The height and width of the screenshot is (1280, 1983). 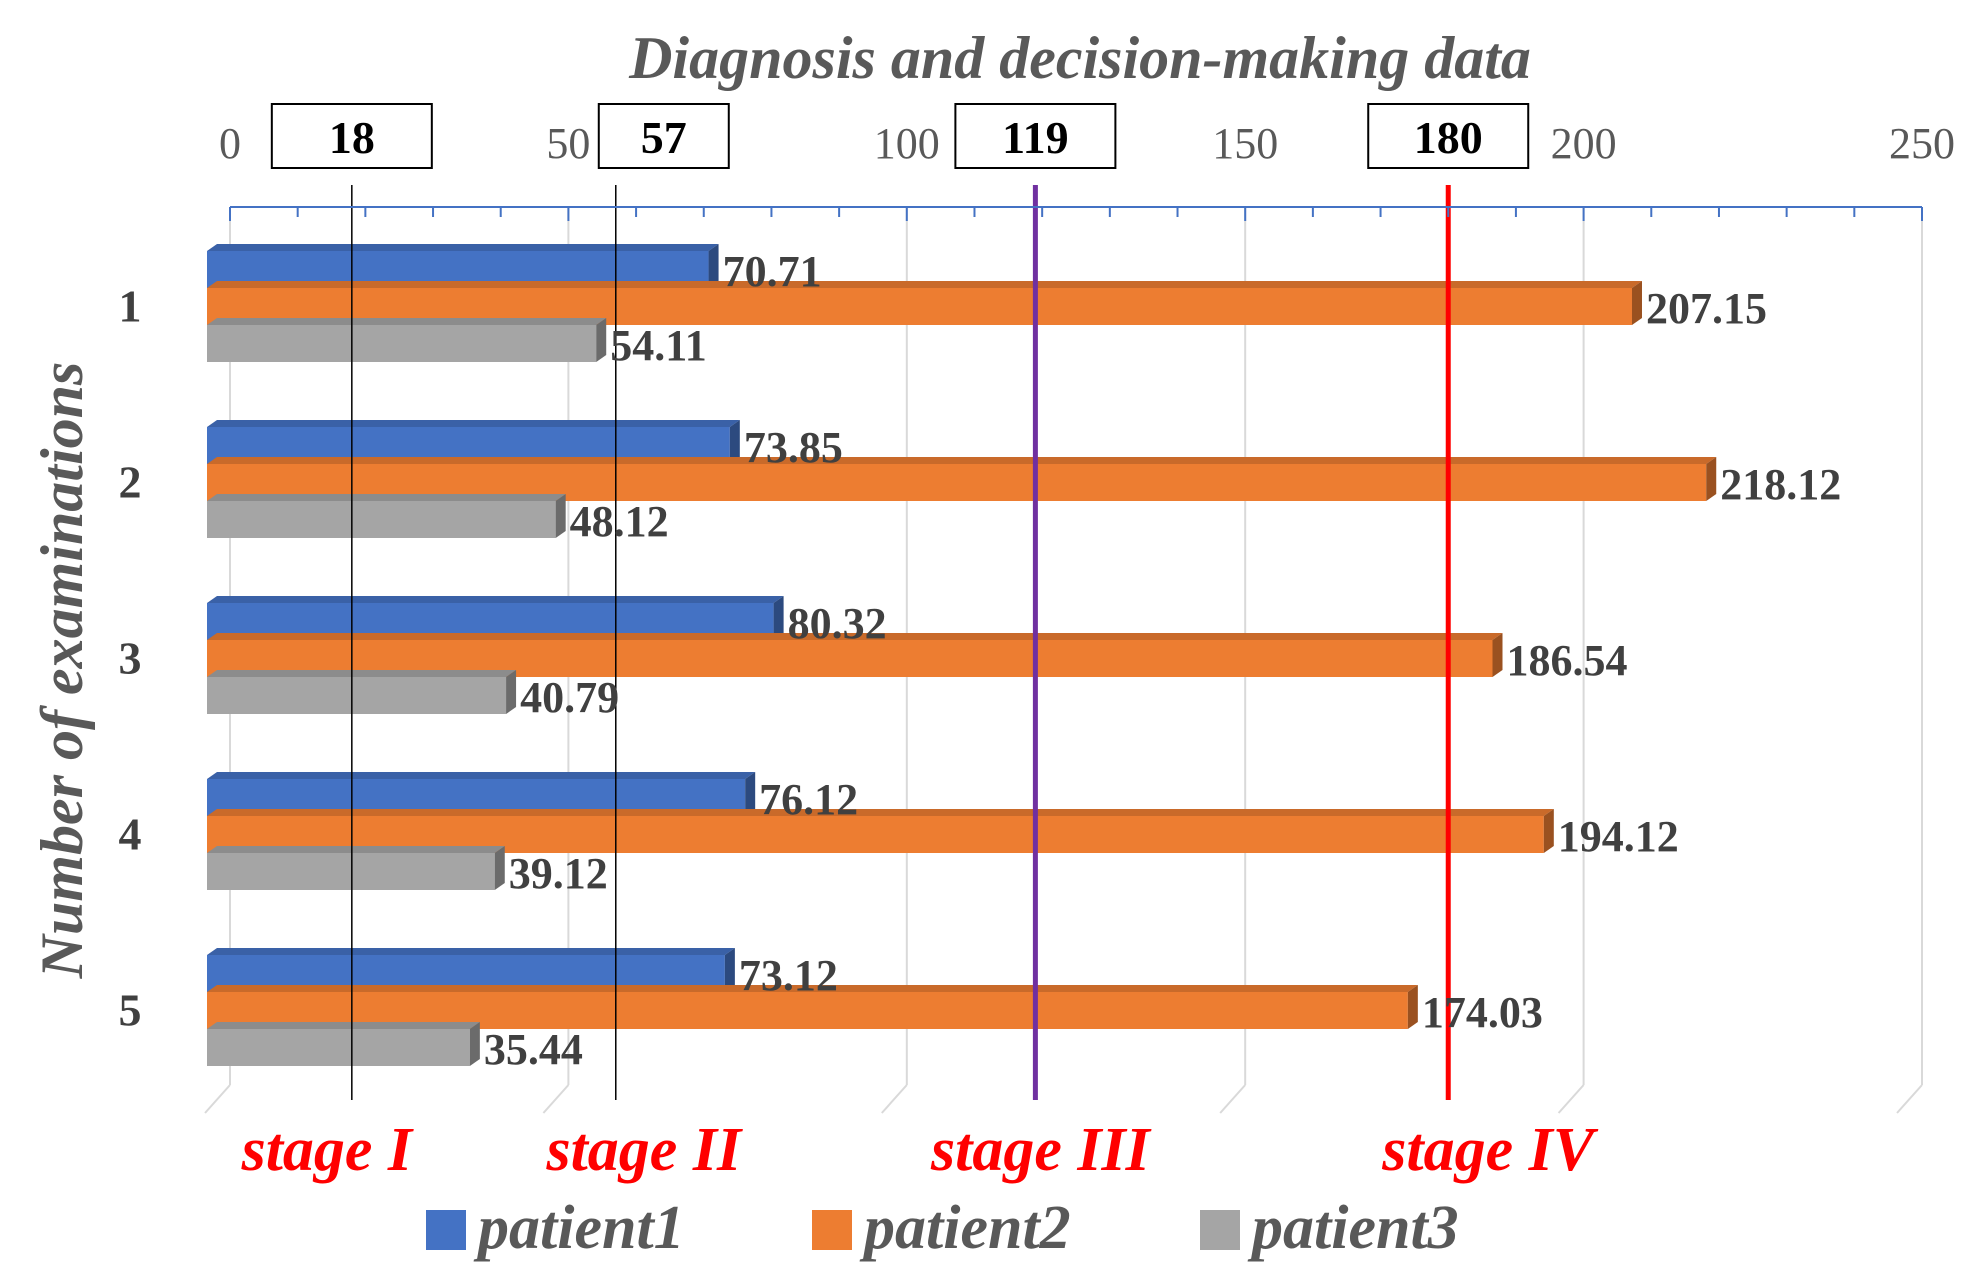 I want to click on y-category-label: 5, so click(x=130, y=1010).